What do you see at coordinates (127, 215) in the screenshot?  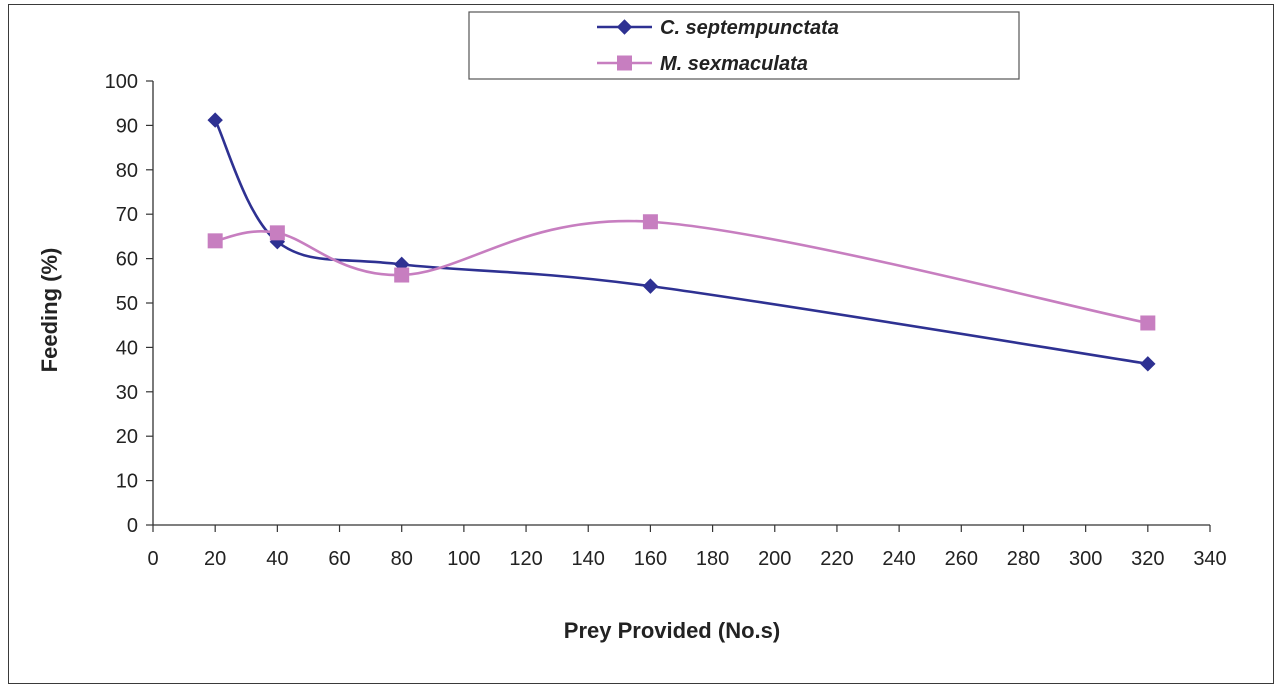 I see `y-tick-label: 70` at bounding box center [127, 215].